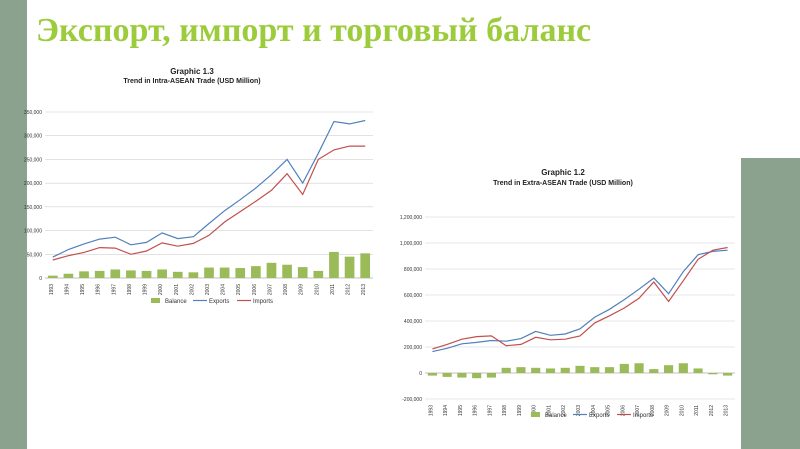 The width and height of the screenshot is (800, 449). I want to click on y-tick-label: 1,000,000, so click(411, 244).